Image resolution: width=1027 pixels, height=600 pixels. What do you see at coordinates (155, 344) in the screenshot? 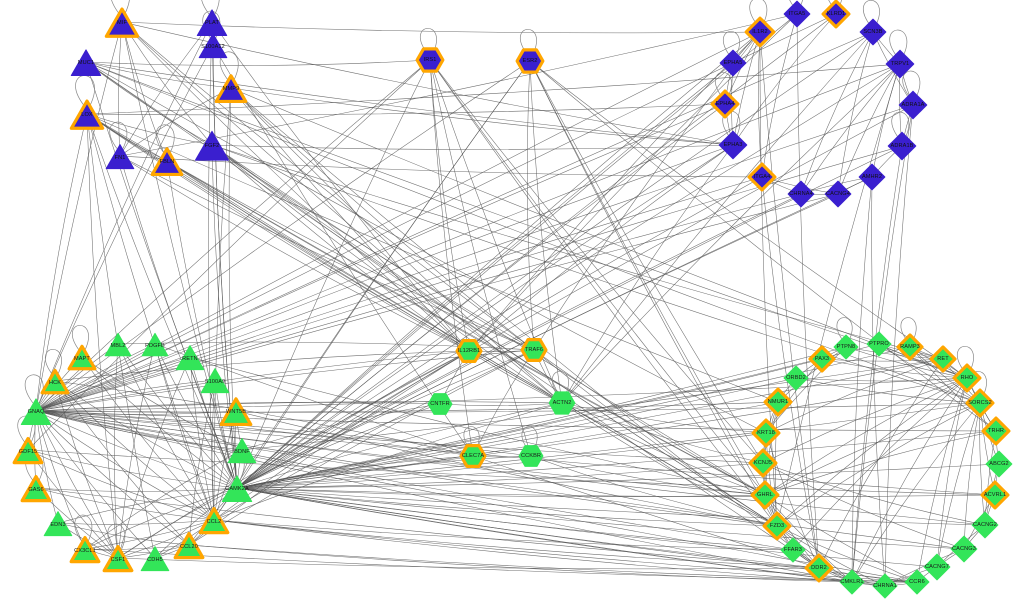
I see `graph-node-pdgfb: PDGFB` at bounding box center [155, 344].